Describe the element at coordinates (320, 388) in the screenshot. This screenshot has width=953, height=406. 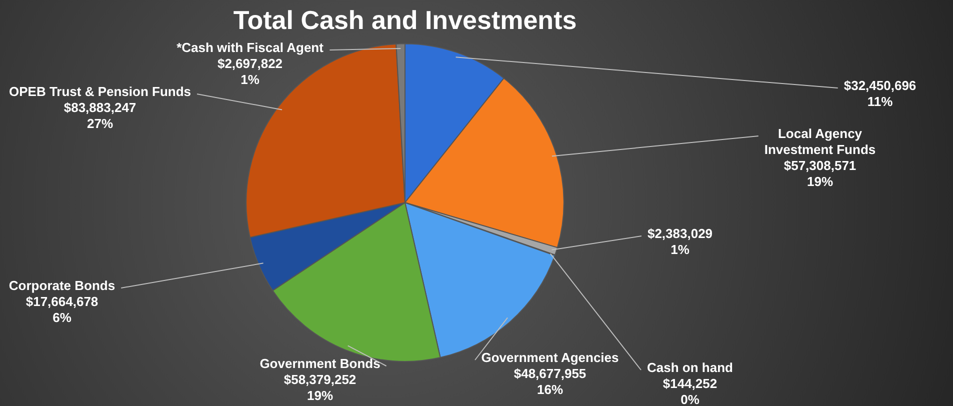
I see `data-label: $58,379,252 19%` at that location.